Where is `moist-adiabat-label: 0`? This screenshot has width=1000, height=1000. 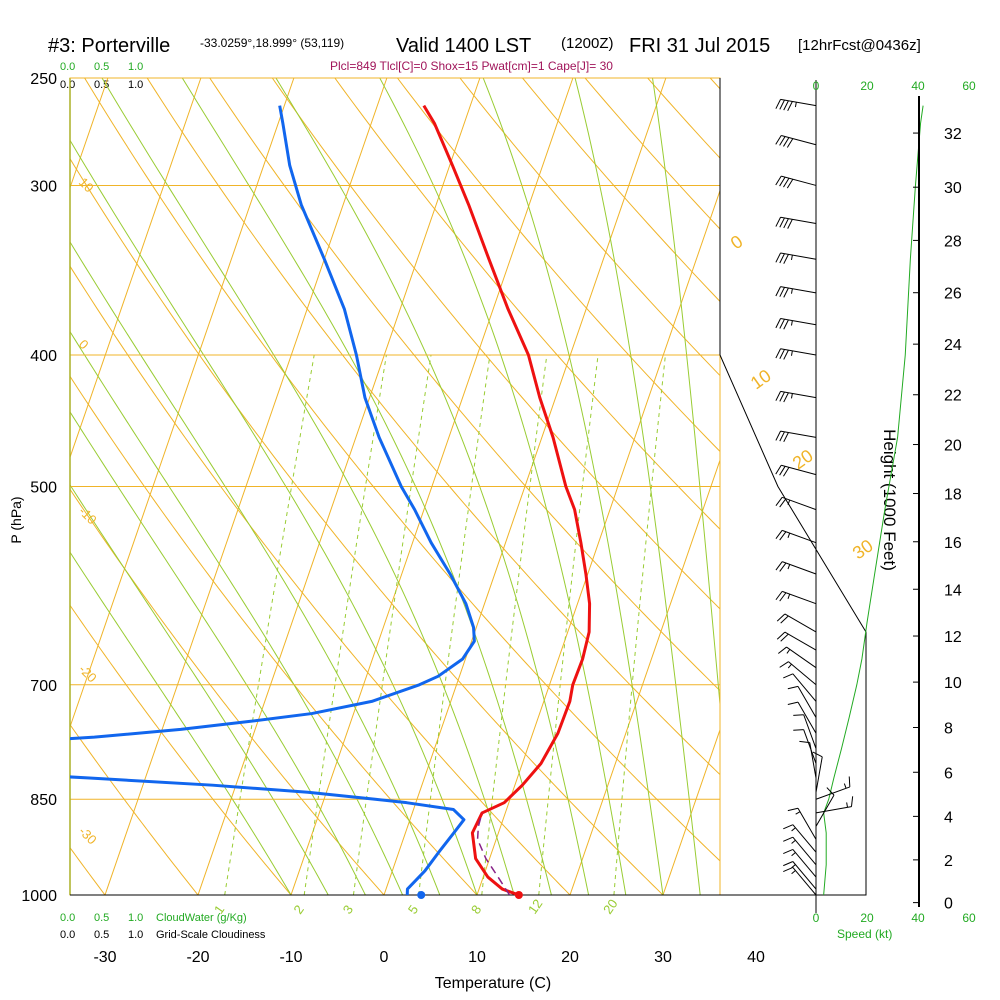
moist-adiabat-label: 0 is located at coordinates (737, 242).